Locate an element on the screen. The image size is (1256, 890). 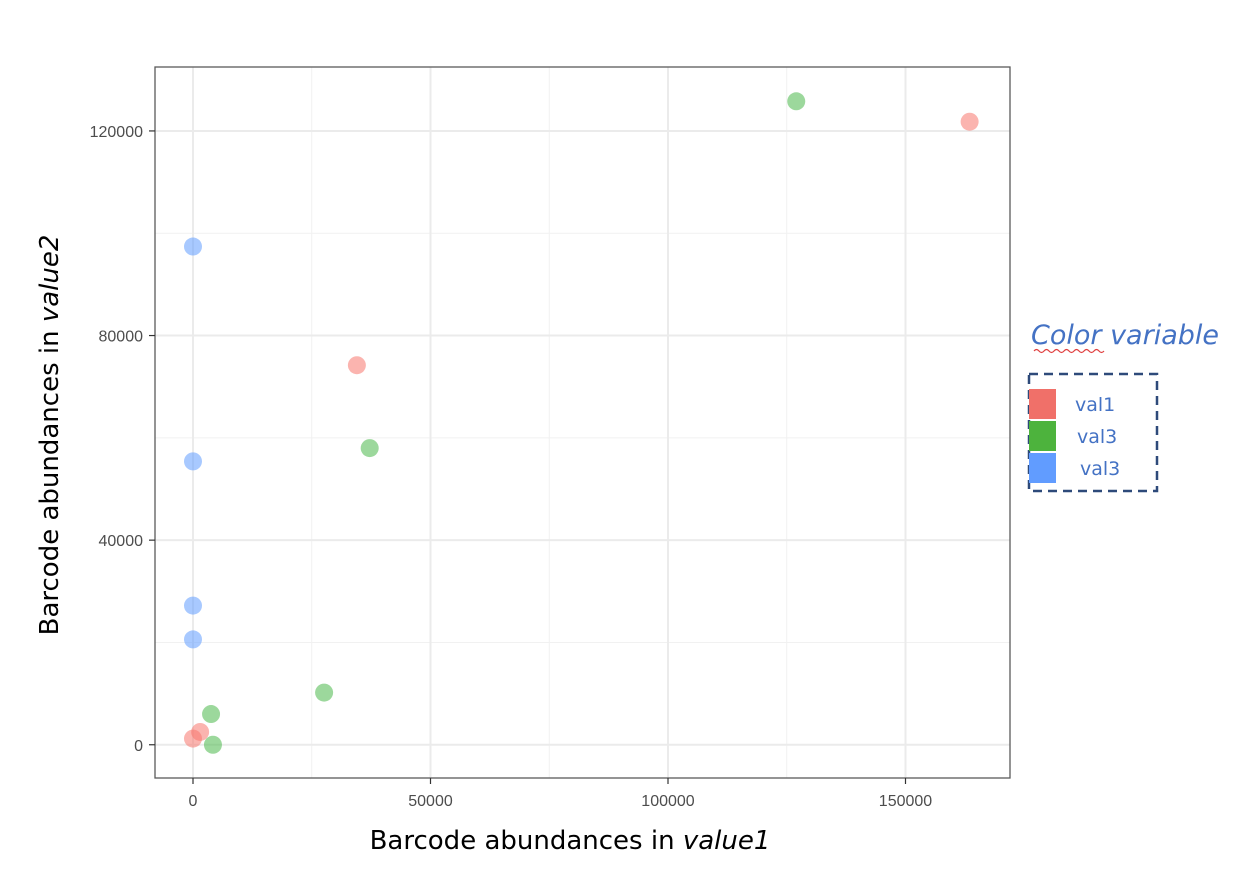
y-tick-label: 0 is located at coordinates (138, 746).